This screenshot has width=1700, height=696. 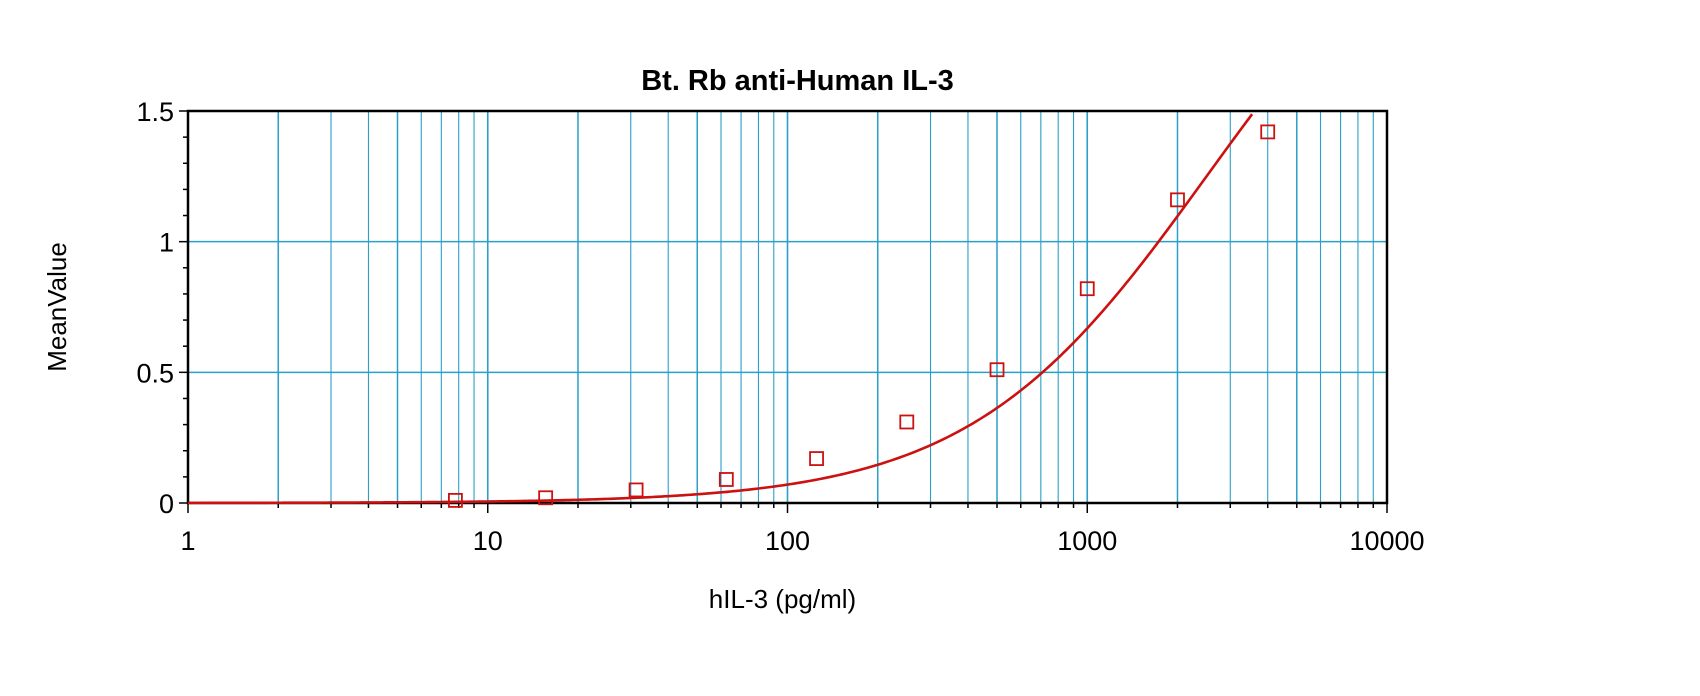 I want to click on x-tick-label: 1, so click(x=187, y=541).